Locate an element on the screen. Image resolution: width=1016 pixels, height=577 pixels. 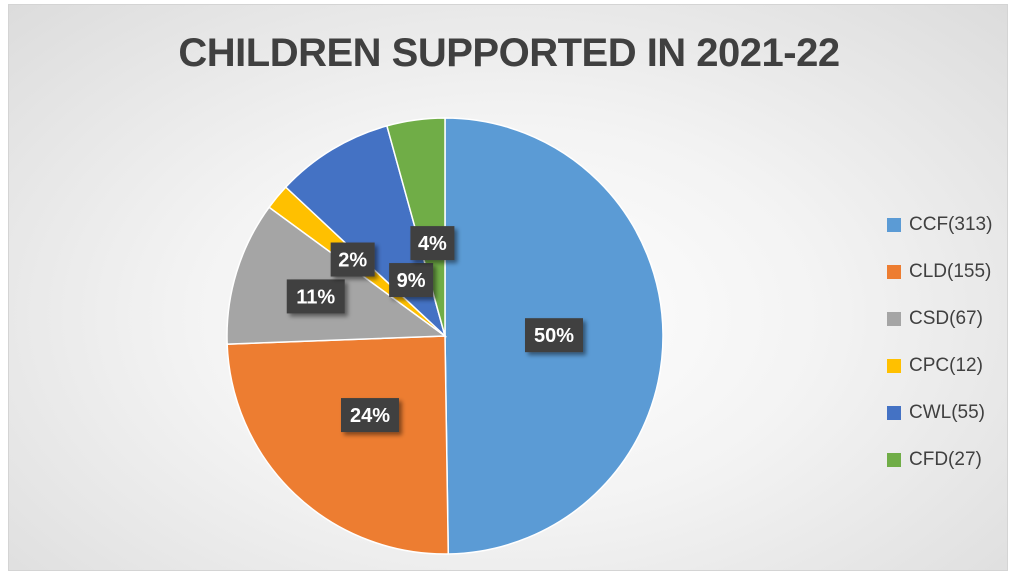
legend-item-ccf: CCF(313) is located at coordinates (939, 224).